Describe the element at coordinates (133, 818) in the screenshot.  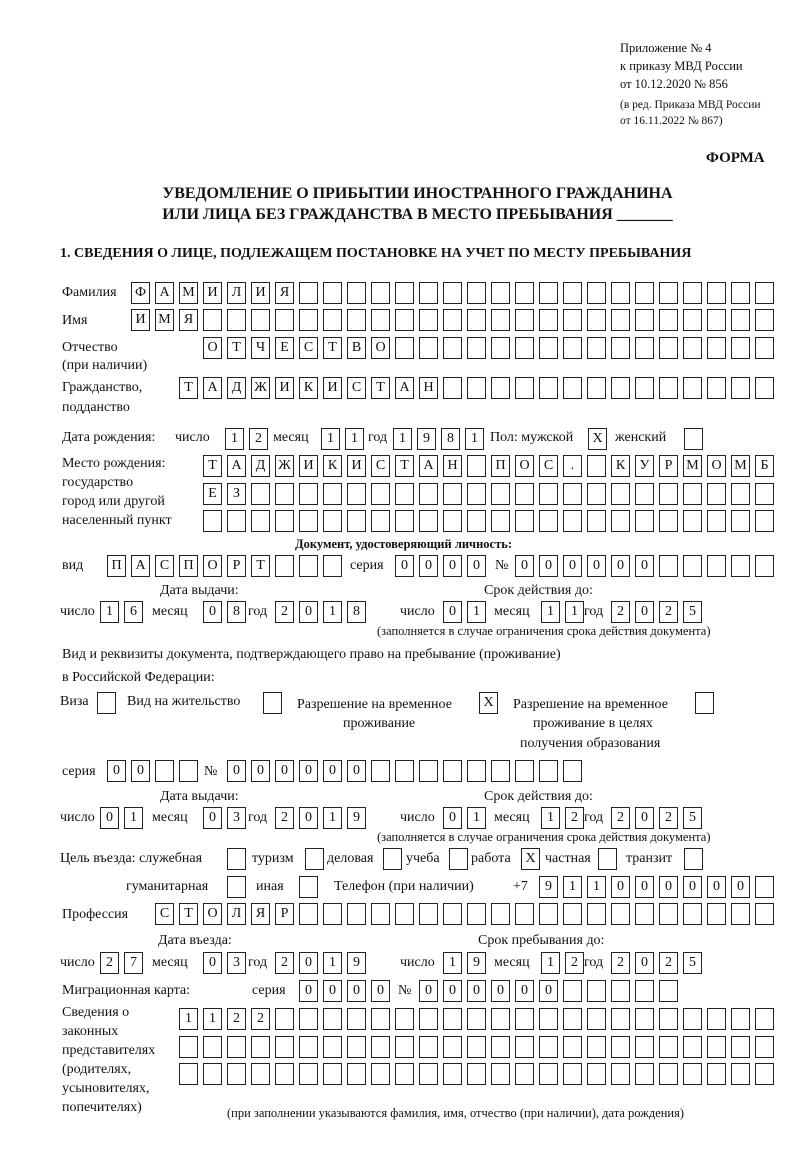
I see `cell-stay-issue-day: 1` at that location.